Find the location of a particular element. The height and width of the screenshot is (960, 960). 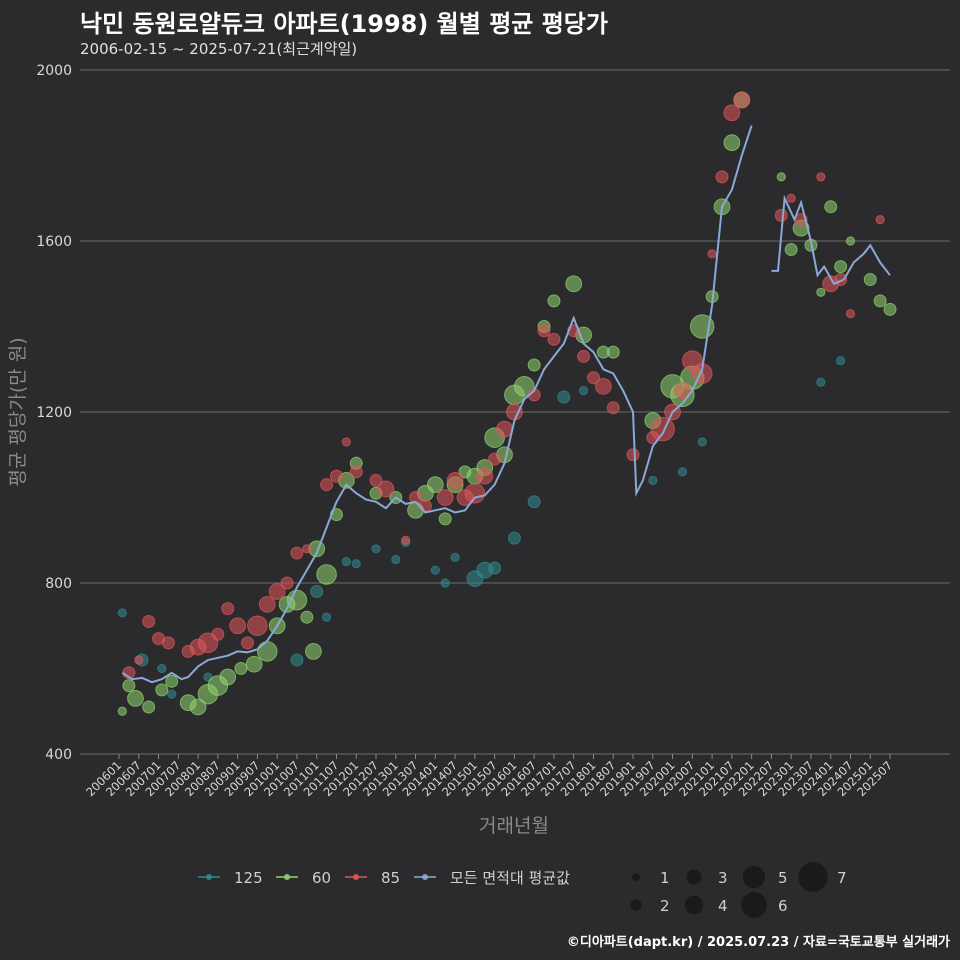

y-tick-label-400: 400 is located at coordinates (58, 755).